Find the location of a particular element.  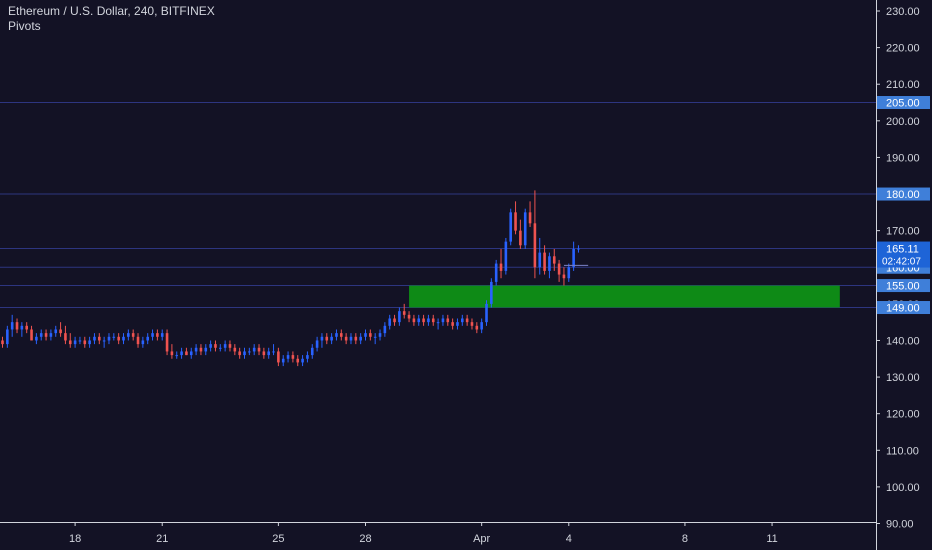

level-tag-155.00-label: 155.00 is located at coordinates (903, 287).